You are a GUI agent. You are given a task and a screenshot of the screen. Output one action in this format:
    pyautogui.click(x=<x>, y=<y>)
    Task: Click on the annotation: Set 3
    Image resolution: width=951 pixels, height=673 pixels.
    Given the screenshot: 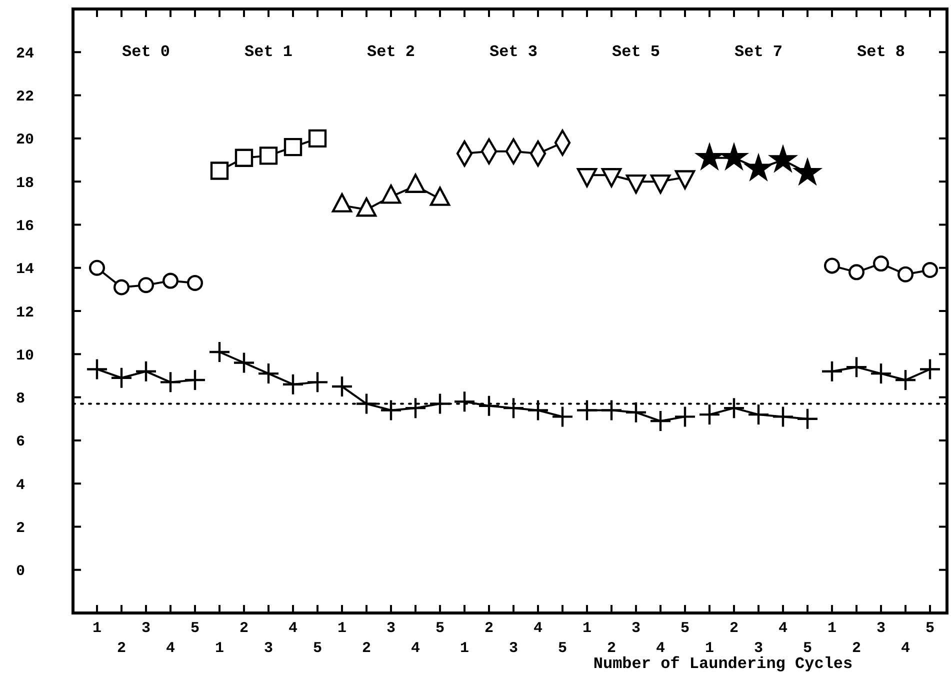 What is the action you would take?
    pyautogui.click(x=513, y=52)
    